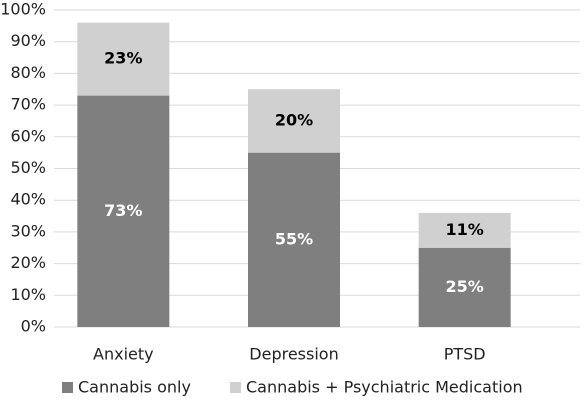 The height and width of the screenshot is (403, 584). I want to click on data-label: 73%, so click(123, 210).